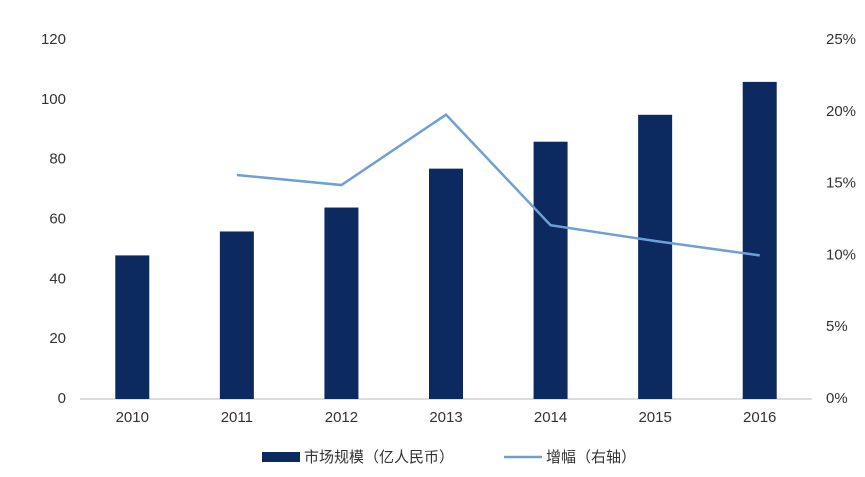  Describe the element at coordinates (591, 457) in the screenshot. I see `legend-label: 增幅（右轴）` at that location.